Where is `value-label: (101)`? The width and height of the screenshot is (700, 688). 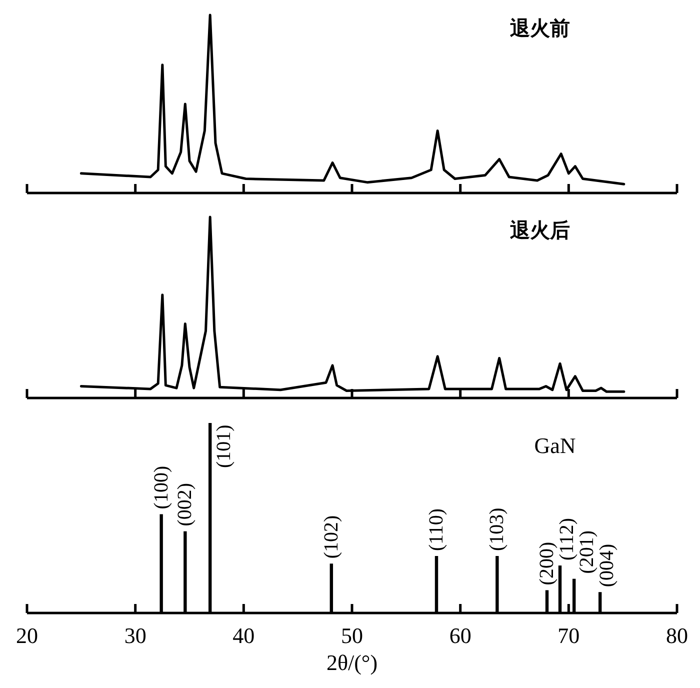
value-label: (101) is located at coordinates (224, 446).